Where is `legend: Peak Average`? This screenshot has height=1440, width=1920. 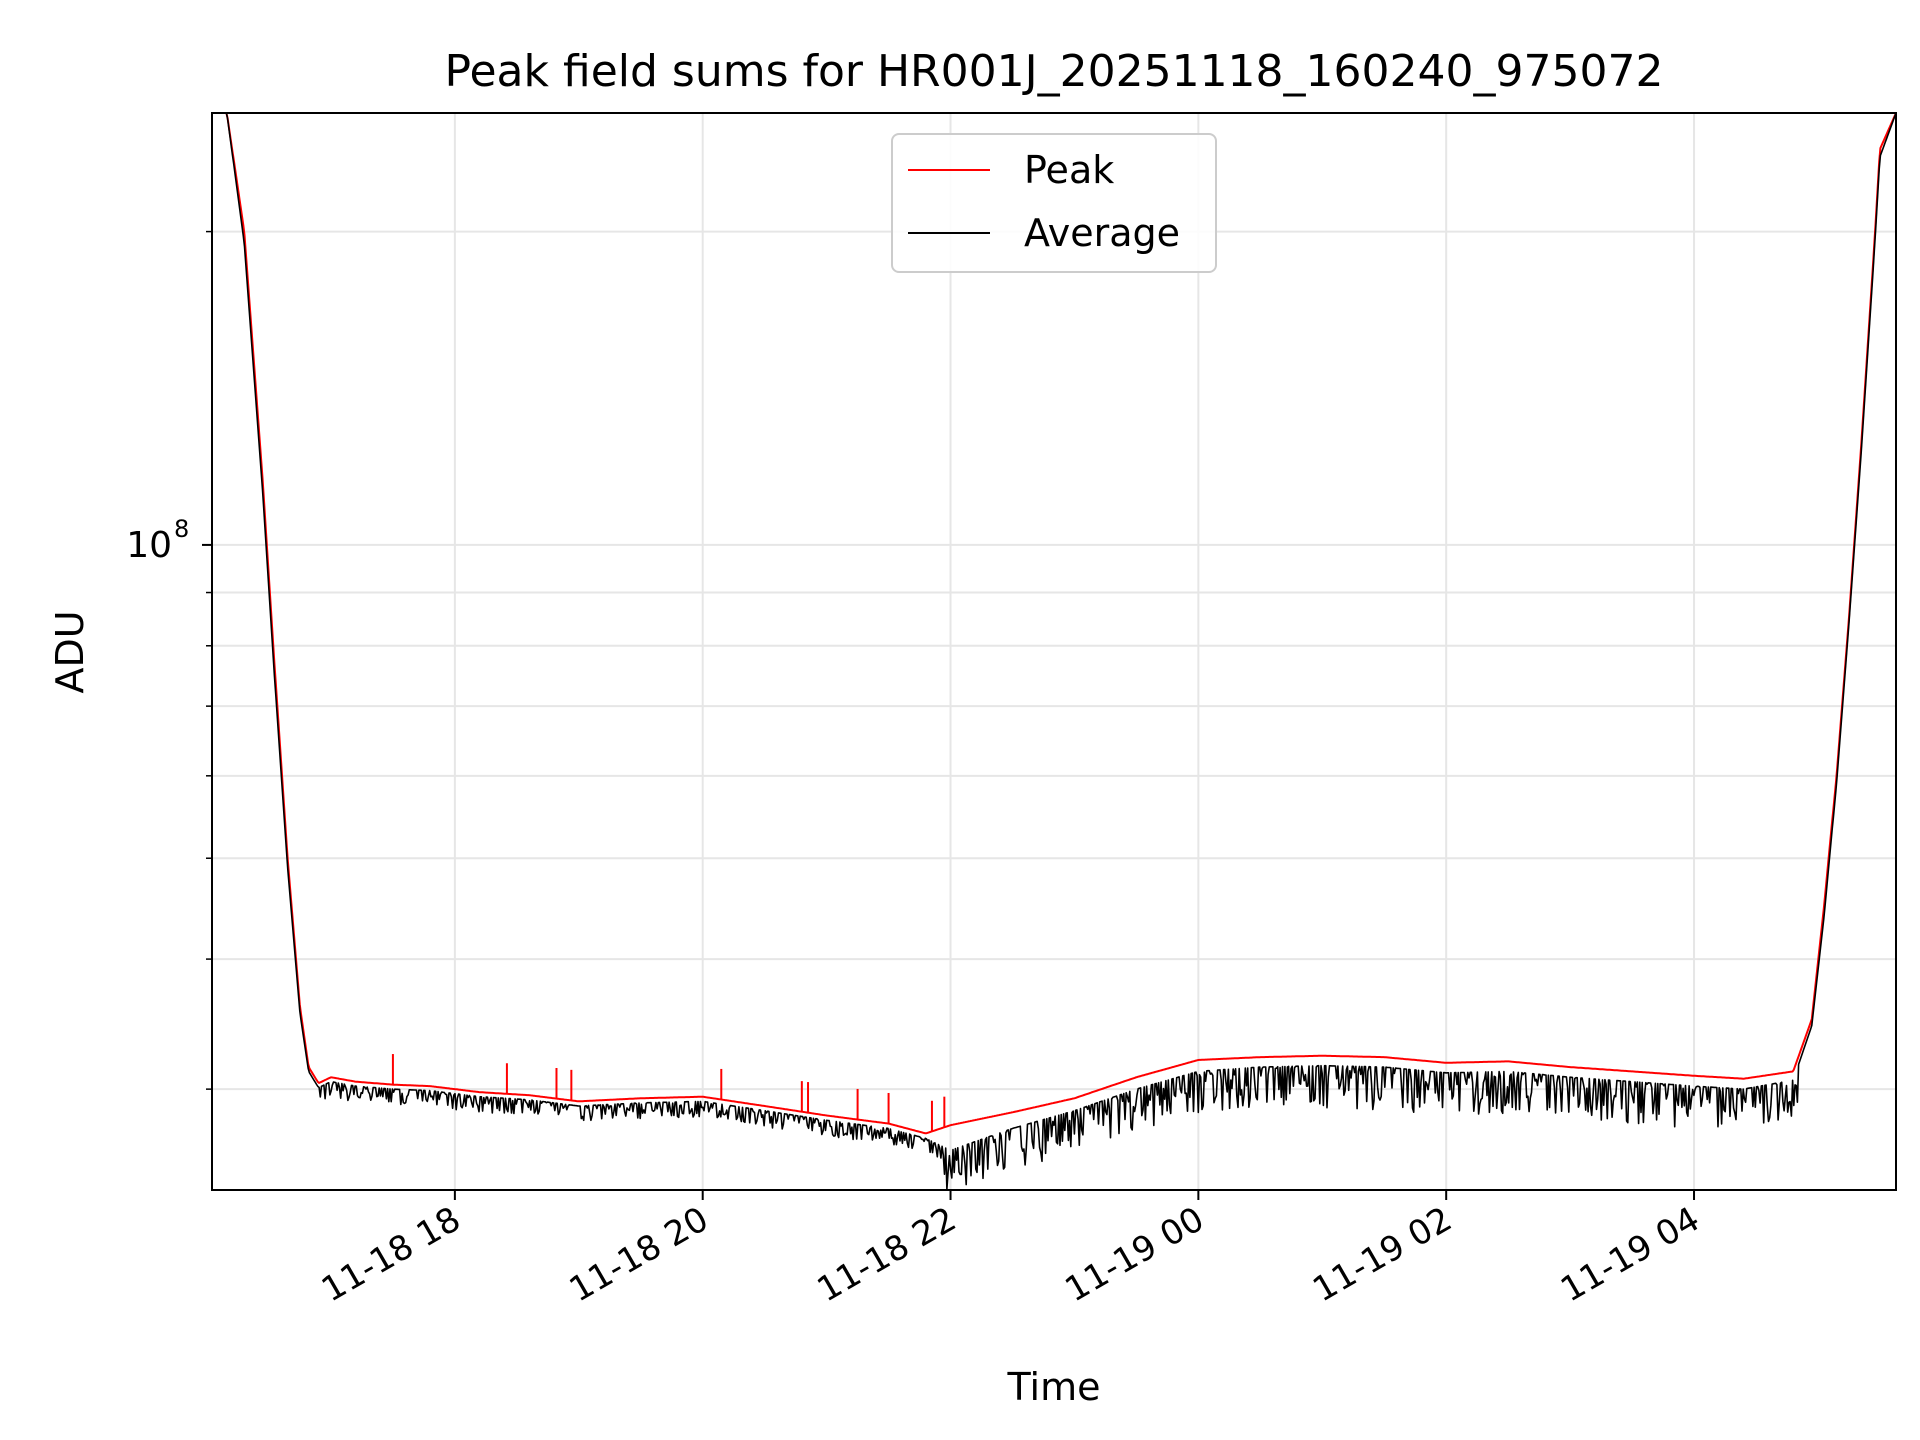
legend: Peak Average is located at coordinates (1054, 203).